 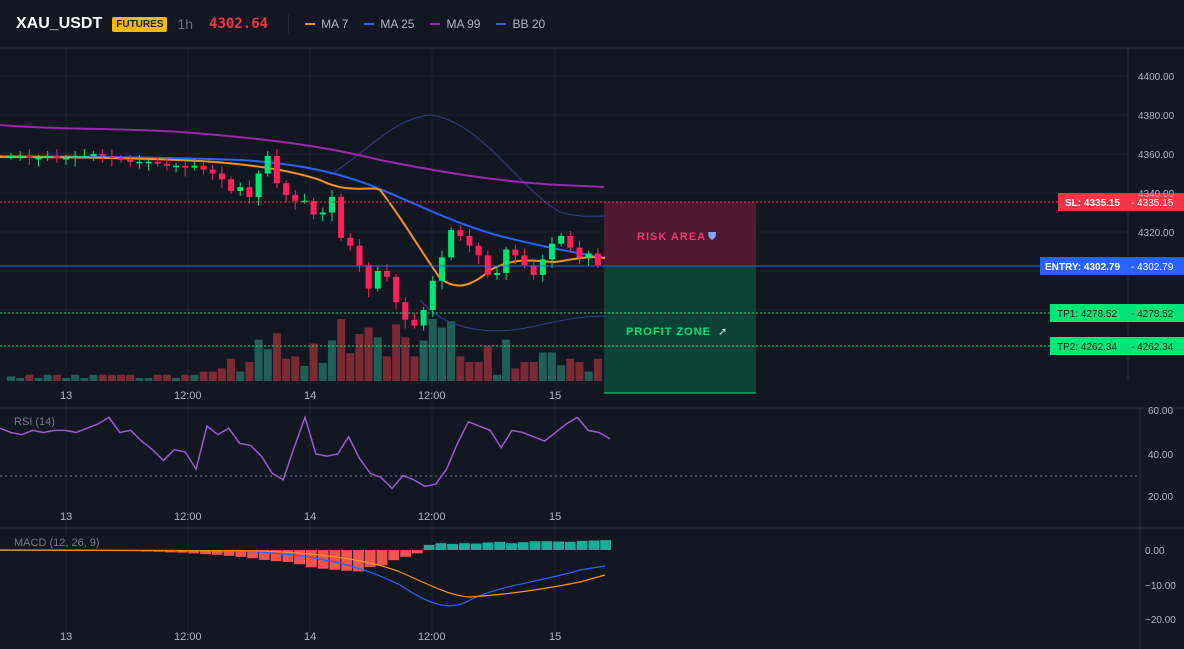 What do you see at coordinates (1160, 586) in the screenshot?
I see `macd-axis: 0.00 −10.00 −20.00` at bounding box center [1160, 586].